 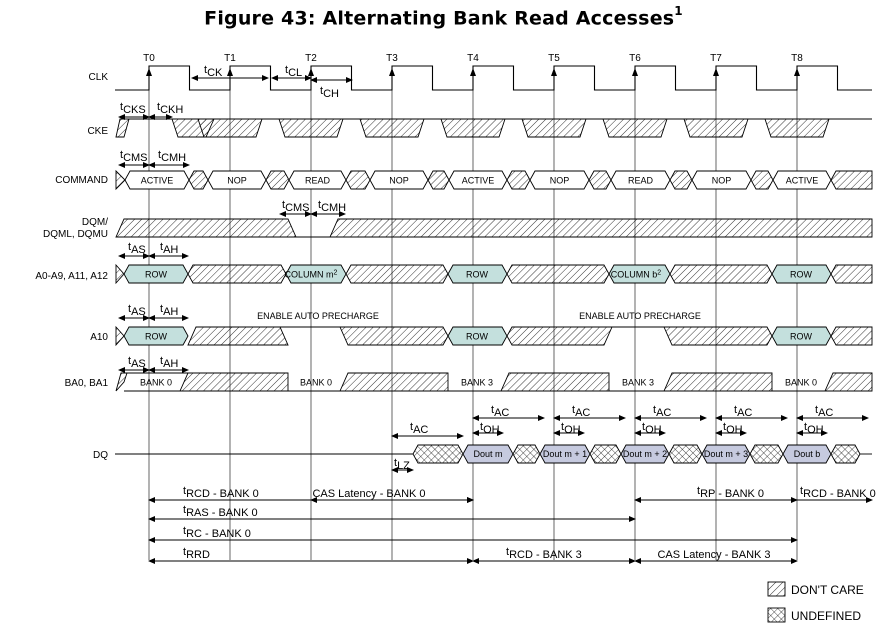 What do you see at coordinates (645, 454) in the screenshot?
I see `dq-output-label-2: Dout m + 2` at bounding box center [645, 454].